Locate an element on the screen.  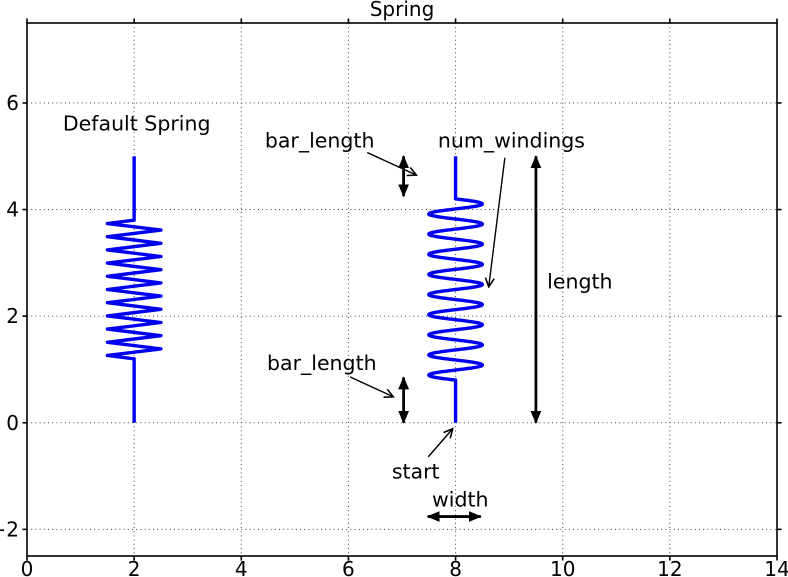
bar-length-bottom-label: bar_length is located at coordinates (322, 363).